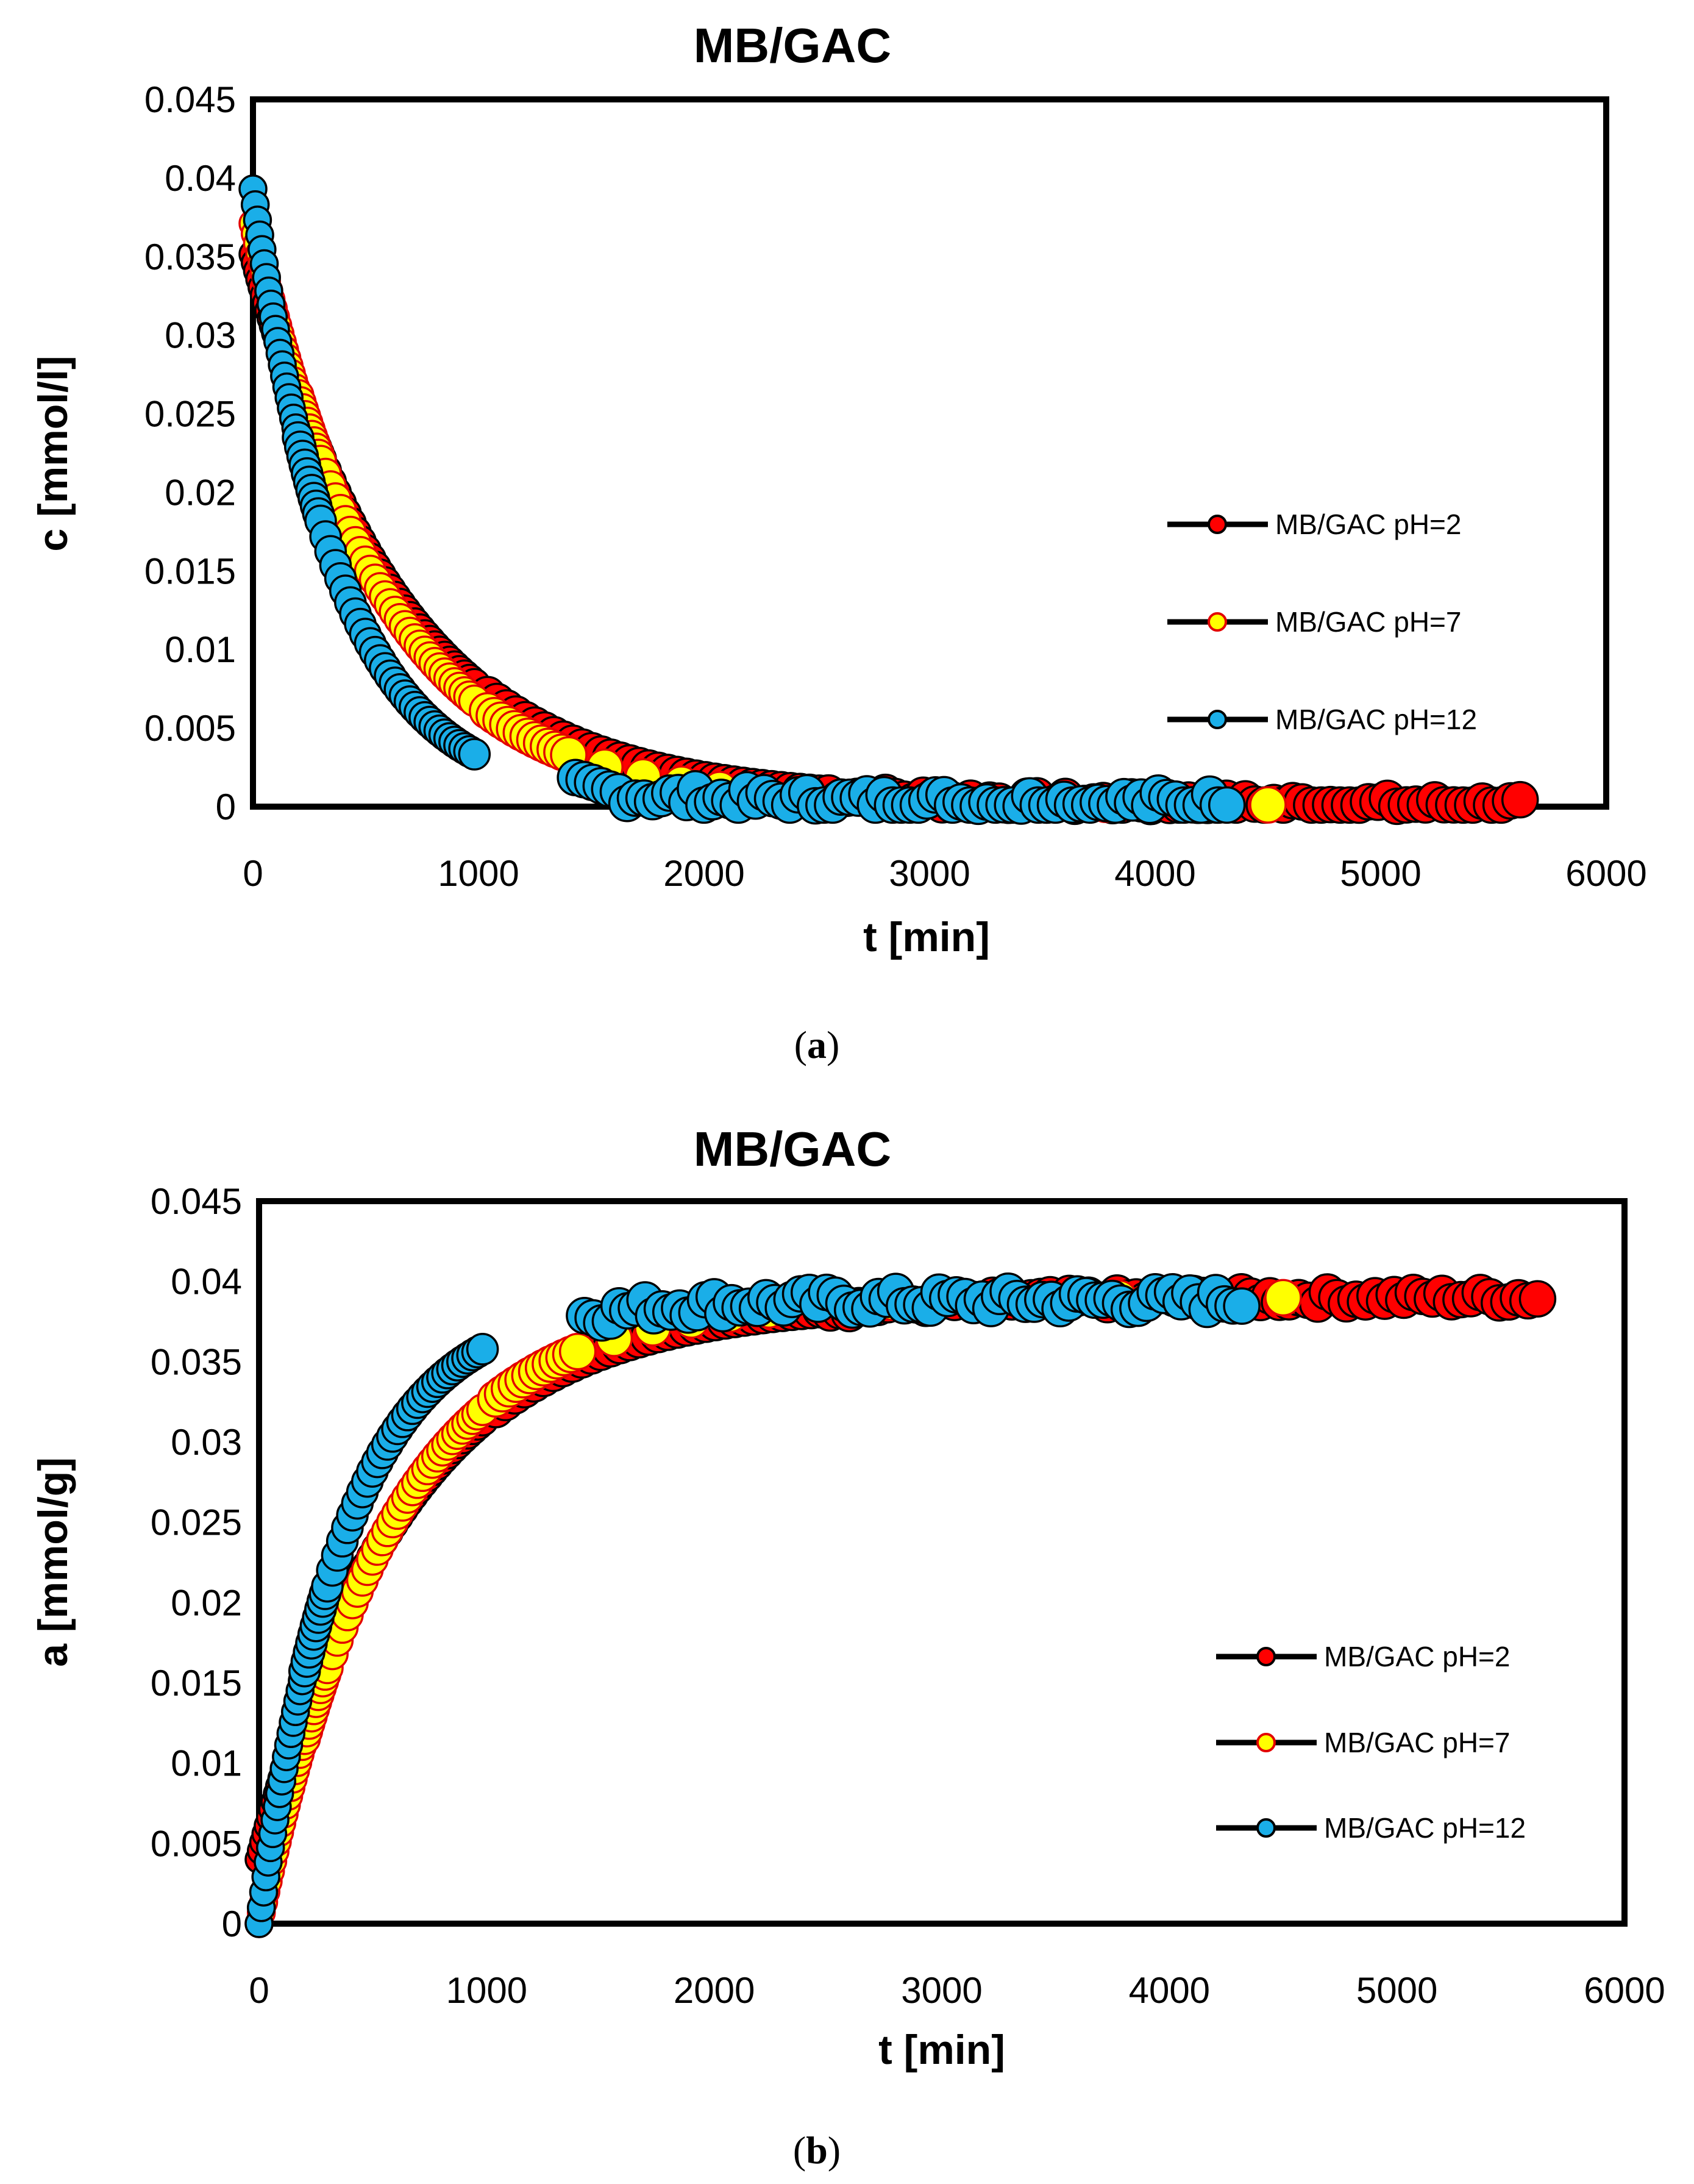 The width and height of the screenshot is (1694, 2184). Describe the element at coordinates (817, 2150) in the screenshot. I see `panel-caption-b: (b)` at that location.